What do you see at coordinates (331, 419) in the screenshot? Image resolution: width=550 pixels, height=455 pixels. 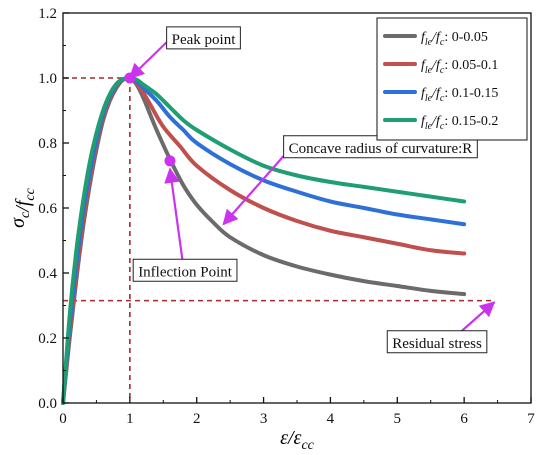 I see `x-tick-label: 4` at bounding box center [331, 419].